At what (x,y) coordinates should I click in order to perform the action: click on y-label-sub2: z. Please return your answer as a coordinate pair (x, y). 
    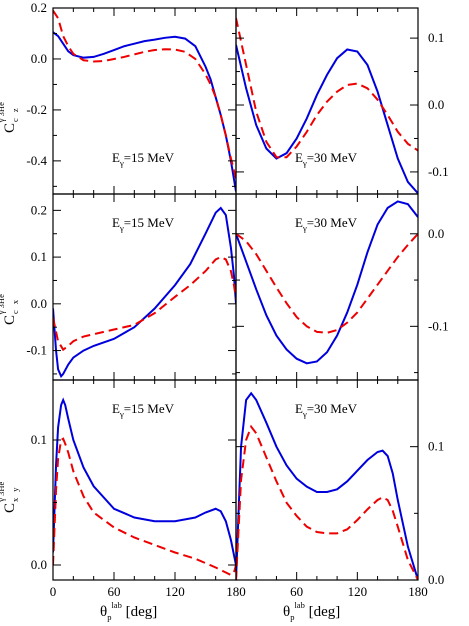
    Looking at the image, I should click on (15, 110).